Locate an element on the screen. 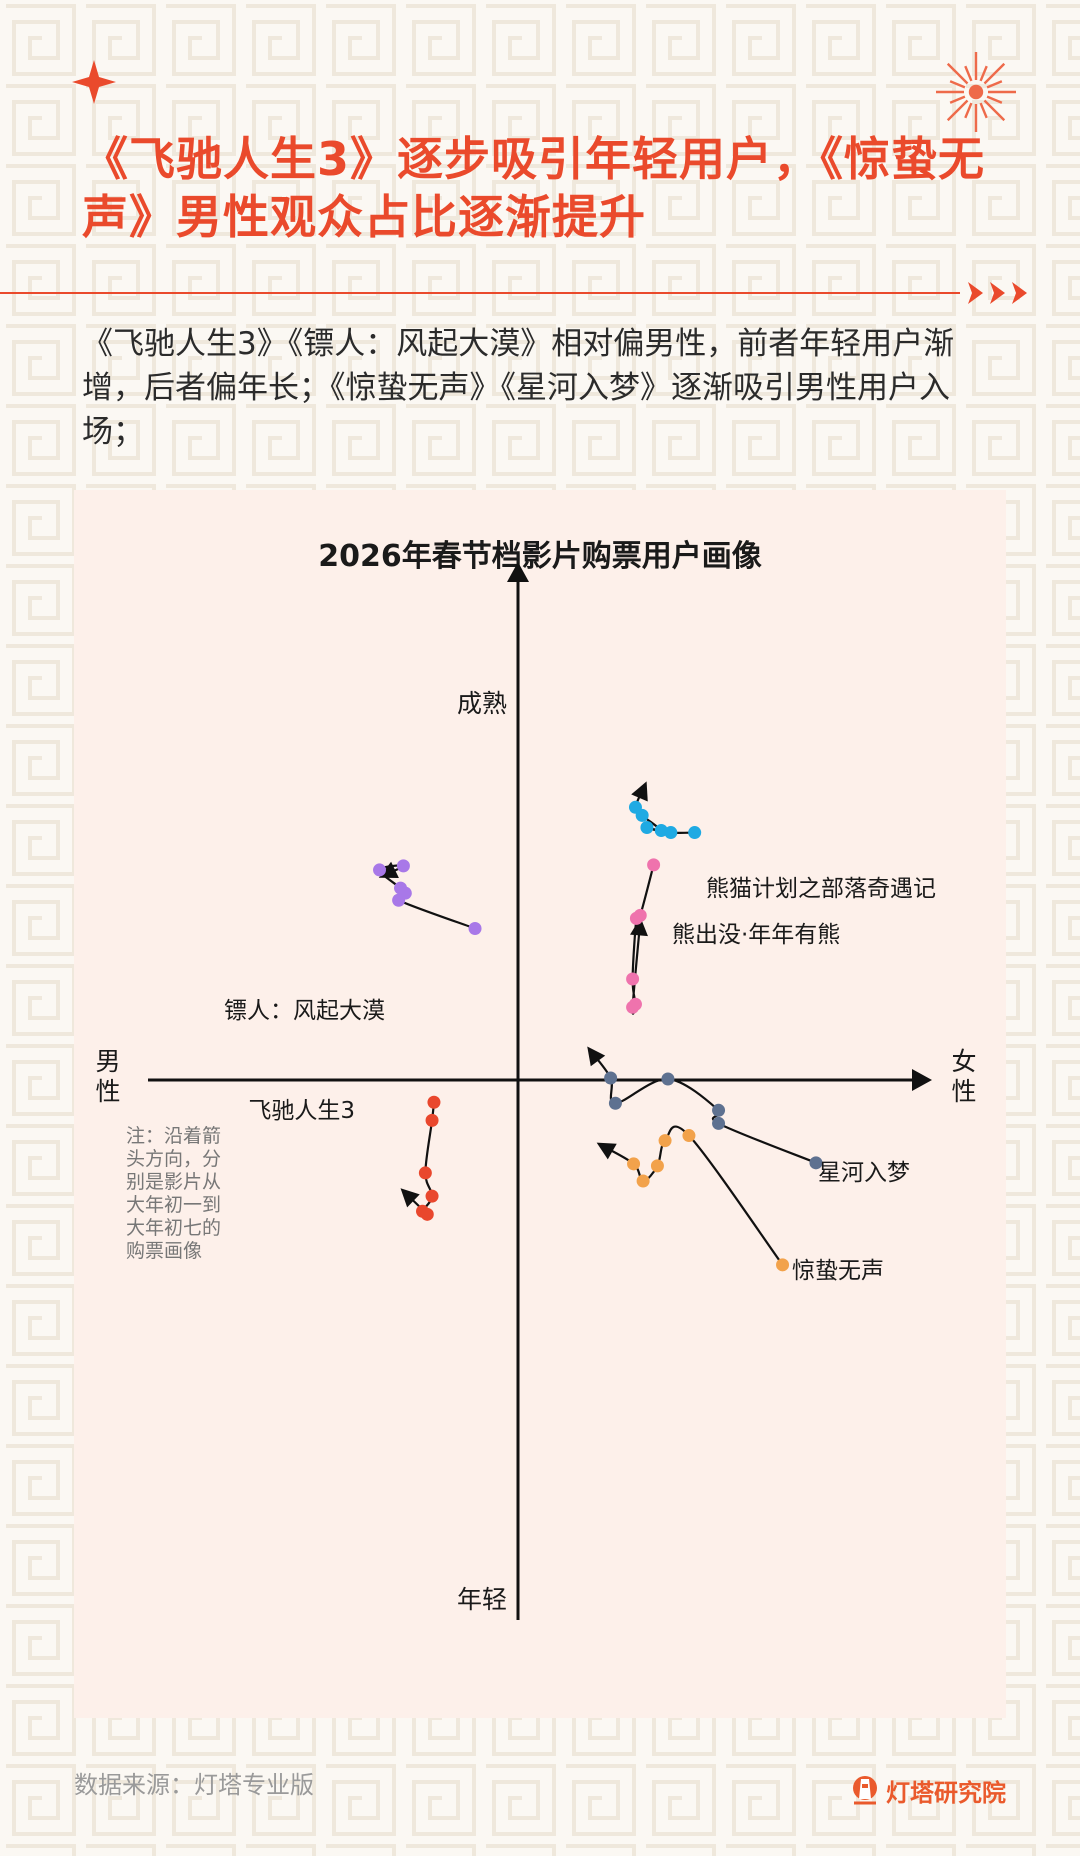 Image resolution: width=1080 pixels, height=1856 pixels. series-label: 飞驰人生3 is located at coordinates (301, 1111).